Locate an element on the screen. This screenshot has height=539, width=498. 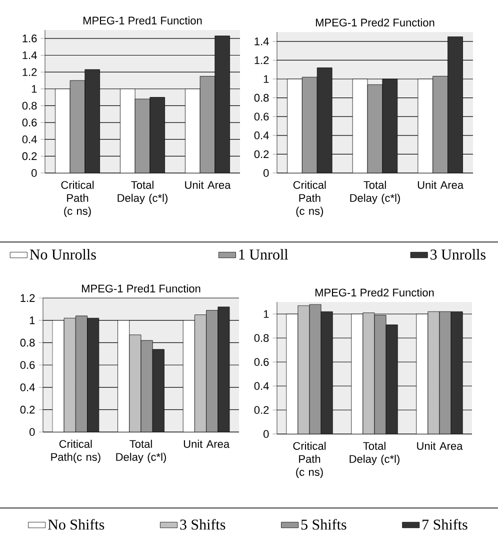
x-tick-label: Critical Path(c ns) is located at coordinates (75, 452).